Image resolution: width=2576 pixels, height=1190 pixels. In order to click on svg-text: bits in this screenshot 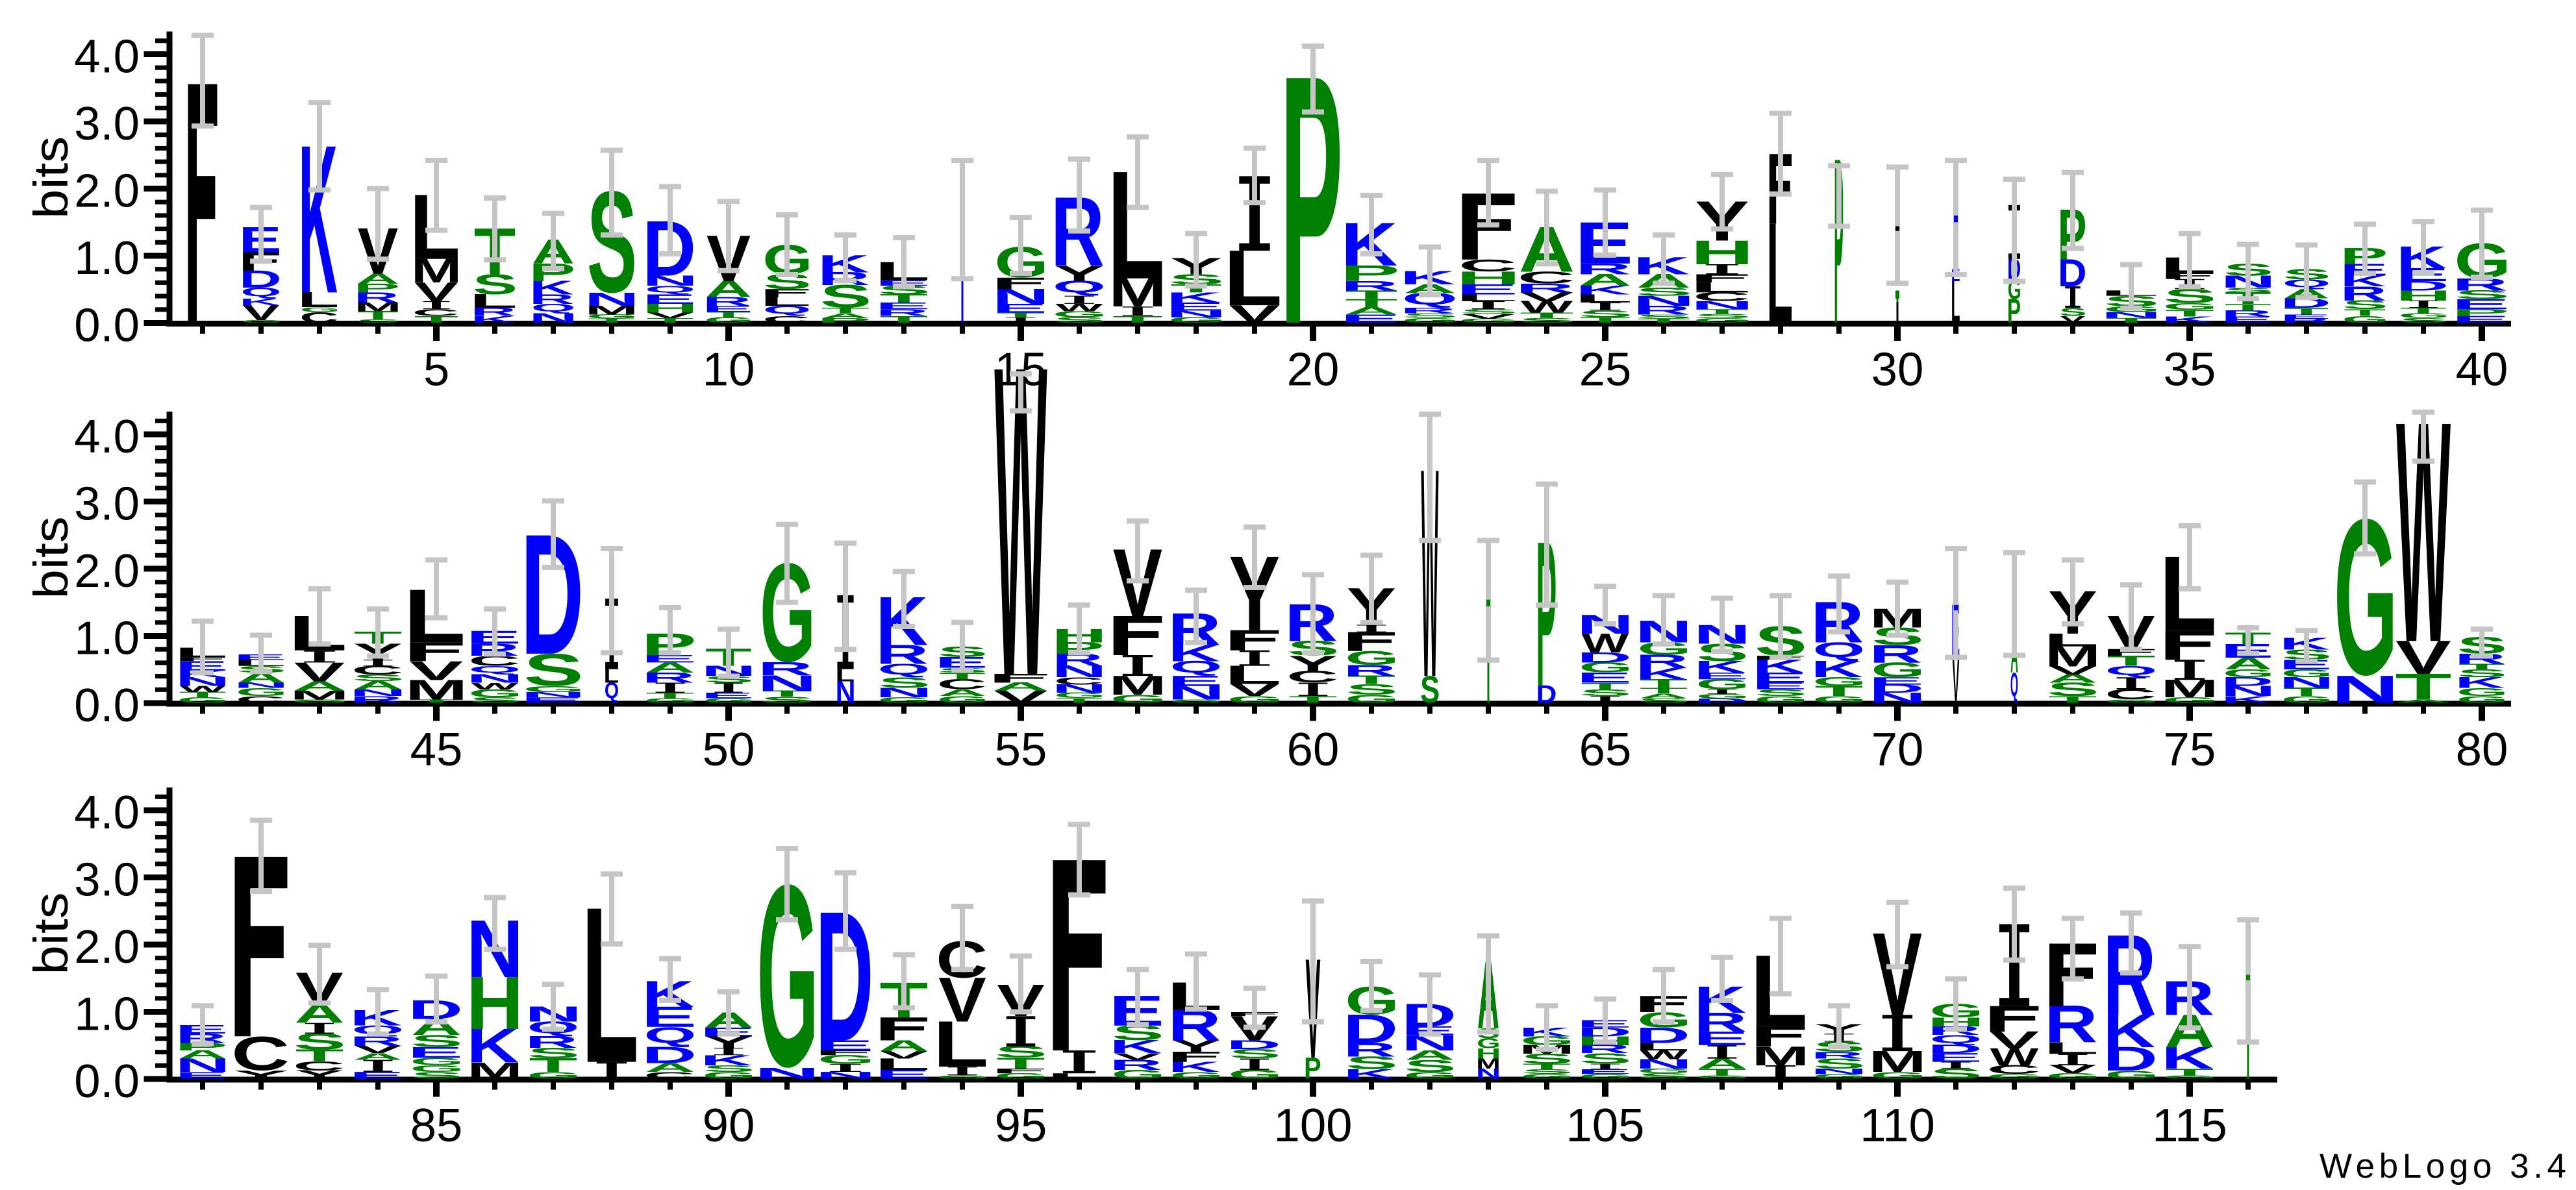, I will do `click(51, 934)`.